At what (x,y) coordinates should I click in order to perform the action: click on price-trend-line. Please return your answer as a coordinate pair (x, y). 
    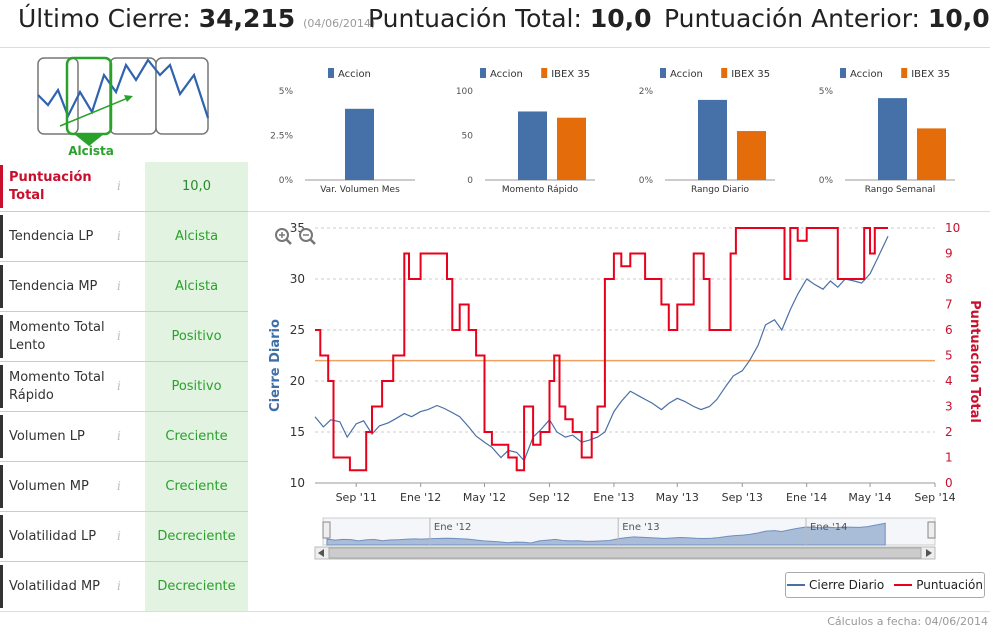
    Looking at the image, I should click on (123, 88).